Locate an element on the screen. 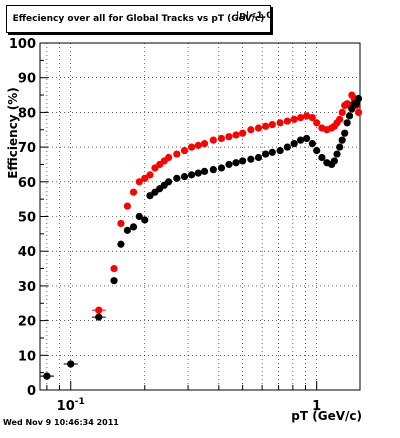  y-axis-label: Efficiency (%) is located at coordinates (13, 133).